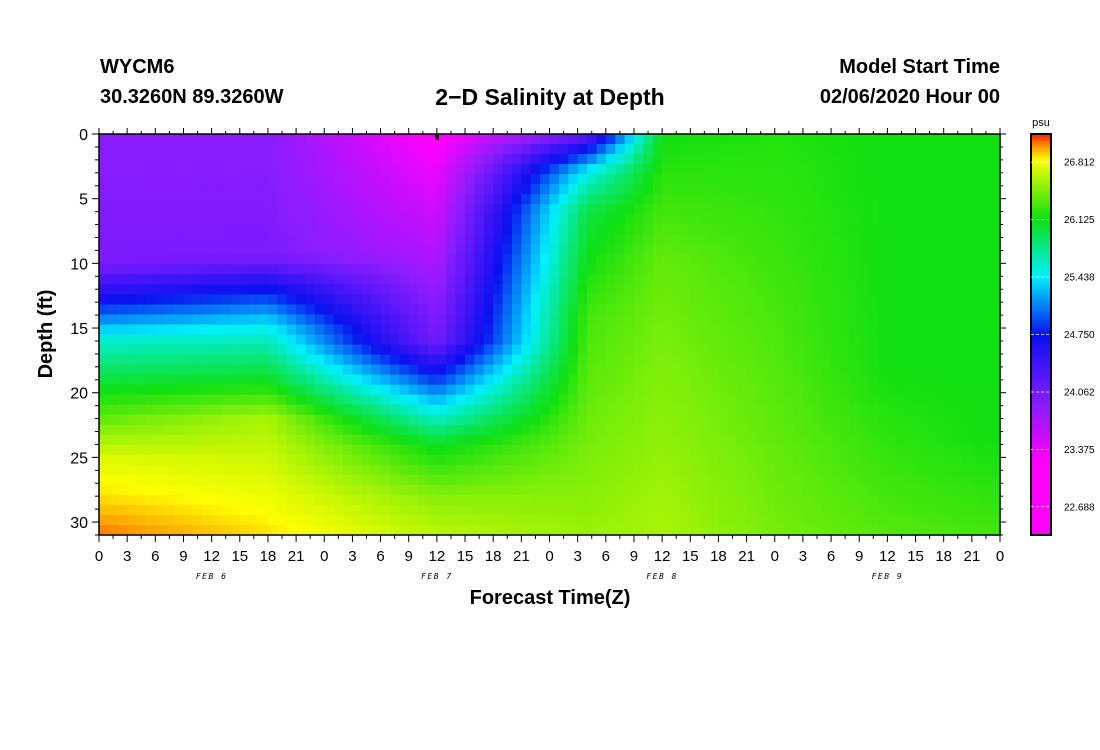 Image resolution: width=1100 pixels, height=750 pixels. I want to click on x-tick-label: 0, so click(775, 556).